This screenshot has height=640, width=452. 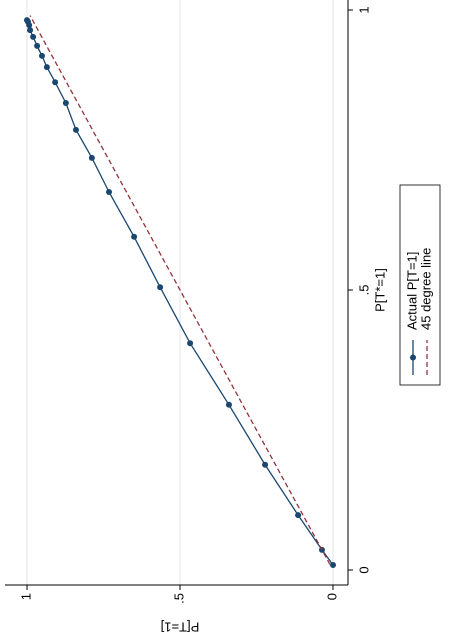 I want to click on legend-label: Actual P[T=1], so click(x=411, y=291).